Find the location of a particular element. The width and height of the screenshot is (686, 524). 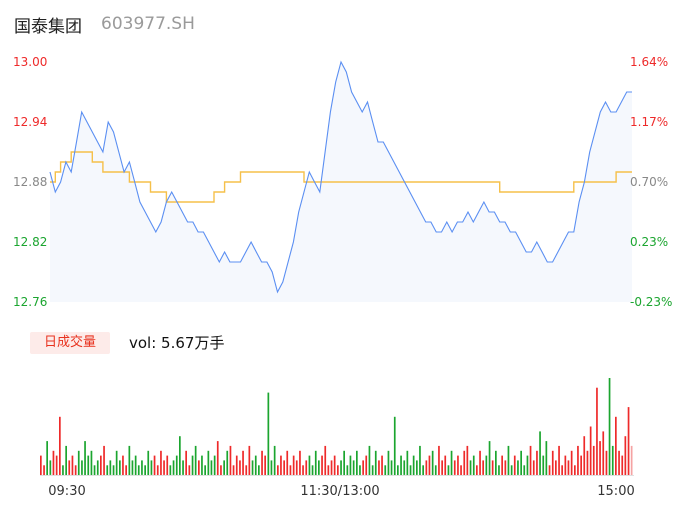

y-tick-pct: -0.23% is located at coordinates (651, 302).